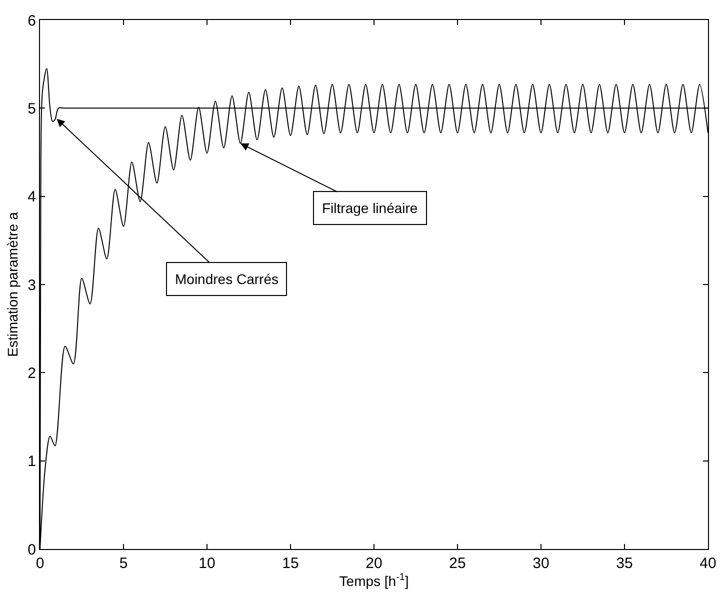 This screenshot has height=598, width=728. What do you see at coordinates (32, 373) in the screenshot?
I see `y-tick-label: 2` at bounding box center [32, 373].